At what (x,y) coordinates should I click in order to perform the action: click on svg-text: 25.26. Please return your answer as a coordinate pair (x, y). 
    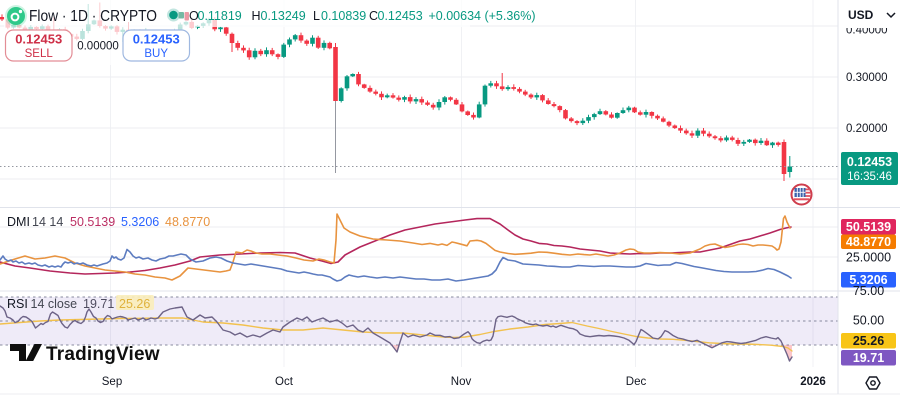
    Looking at the image, I should click on (868, 341).